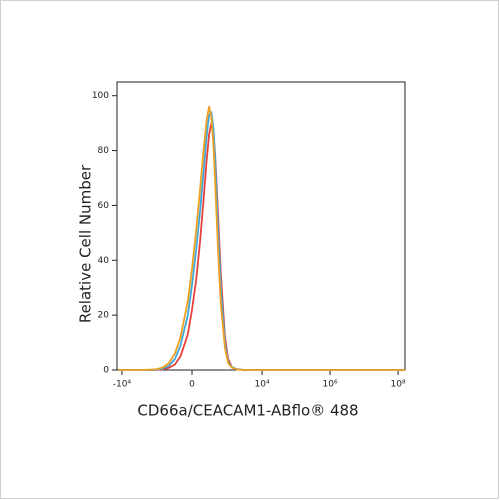  I want to click on x-tick-label: 0, so click(192, 385).